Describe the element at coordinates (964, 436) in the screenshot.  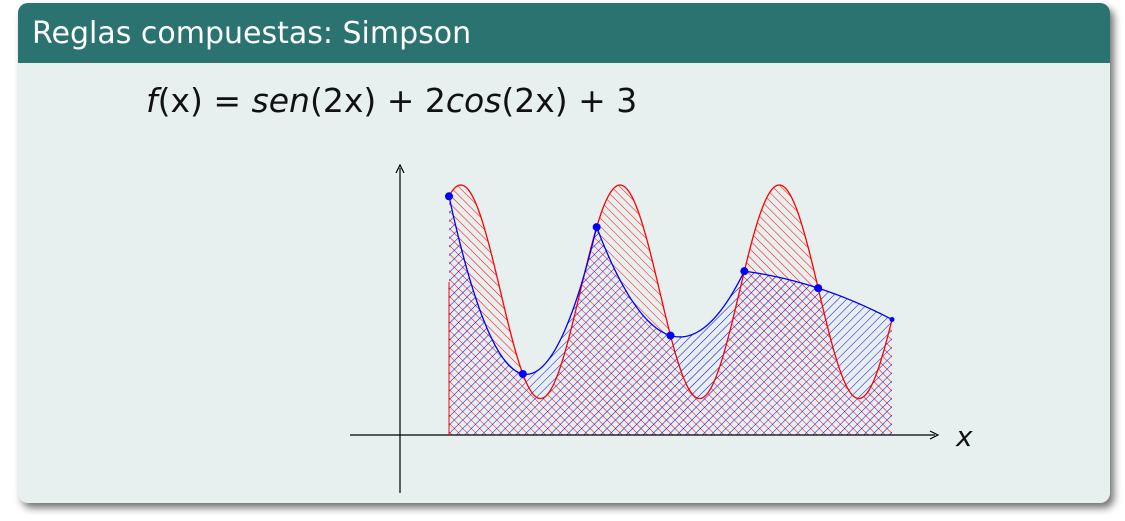
I see `x-axis-label: x` at that location.